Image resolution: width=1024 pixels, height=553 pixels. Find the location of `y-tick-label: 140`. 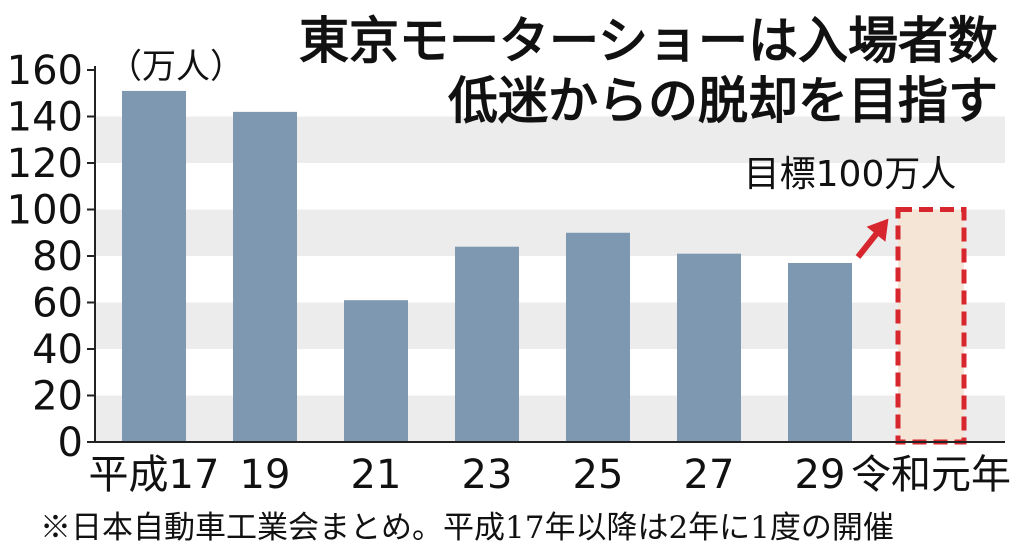

y-tick-label: 140 is located at coordinates (45, 118).